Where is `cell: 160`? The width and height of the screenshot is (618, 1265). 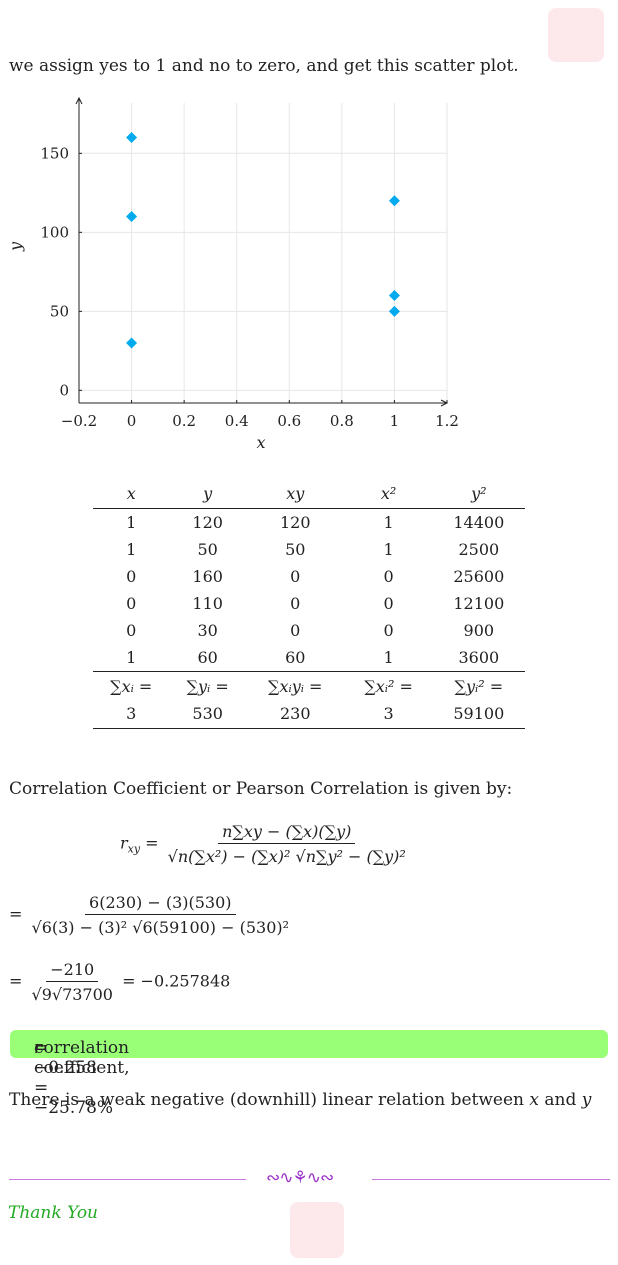
cell: 160 is located at coordinates (207, 576).